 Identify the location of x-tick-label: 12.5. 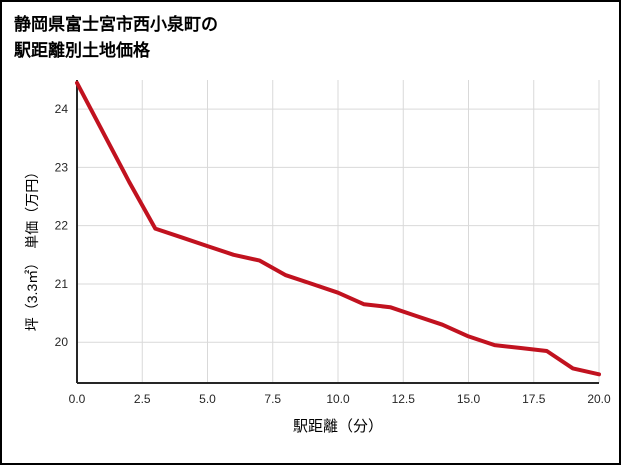
(404, 399).